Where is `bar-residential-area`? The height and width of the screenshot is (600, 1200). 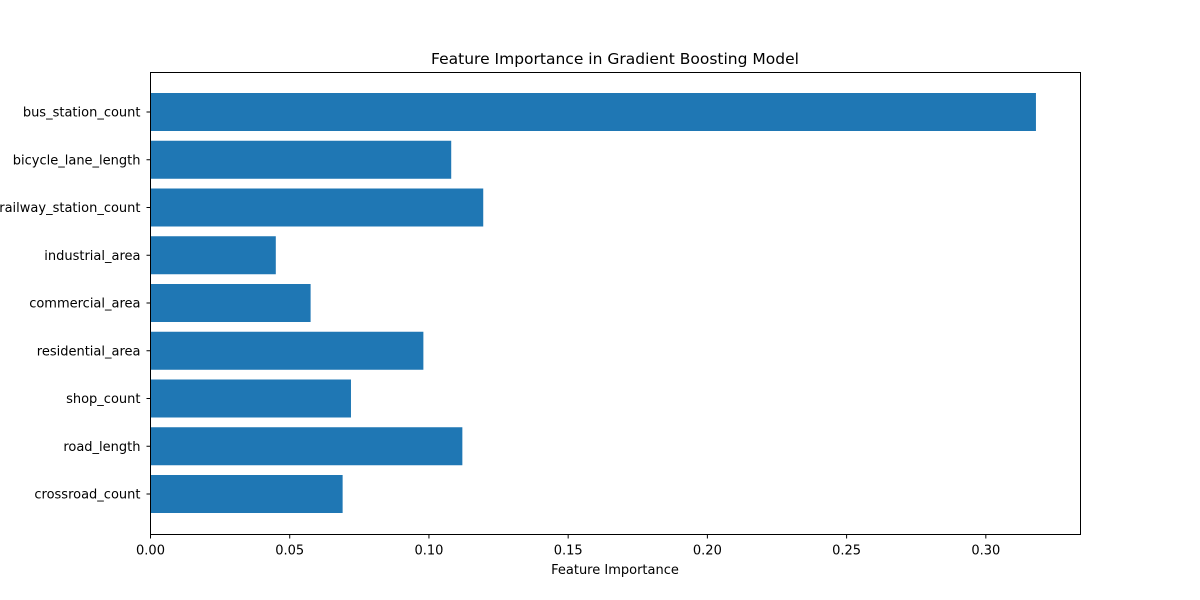
bar-residential-area is located at coordinates (287, 350).